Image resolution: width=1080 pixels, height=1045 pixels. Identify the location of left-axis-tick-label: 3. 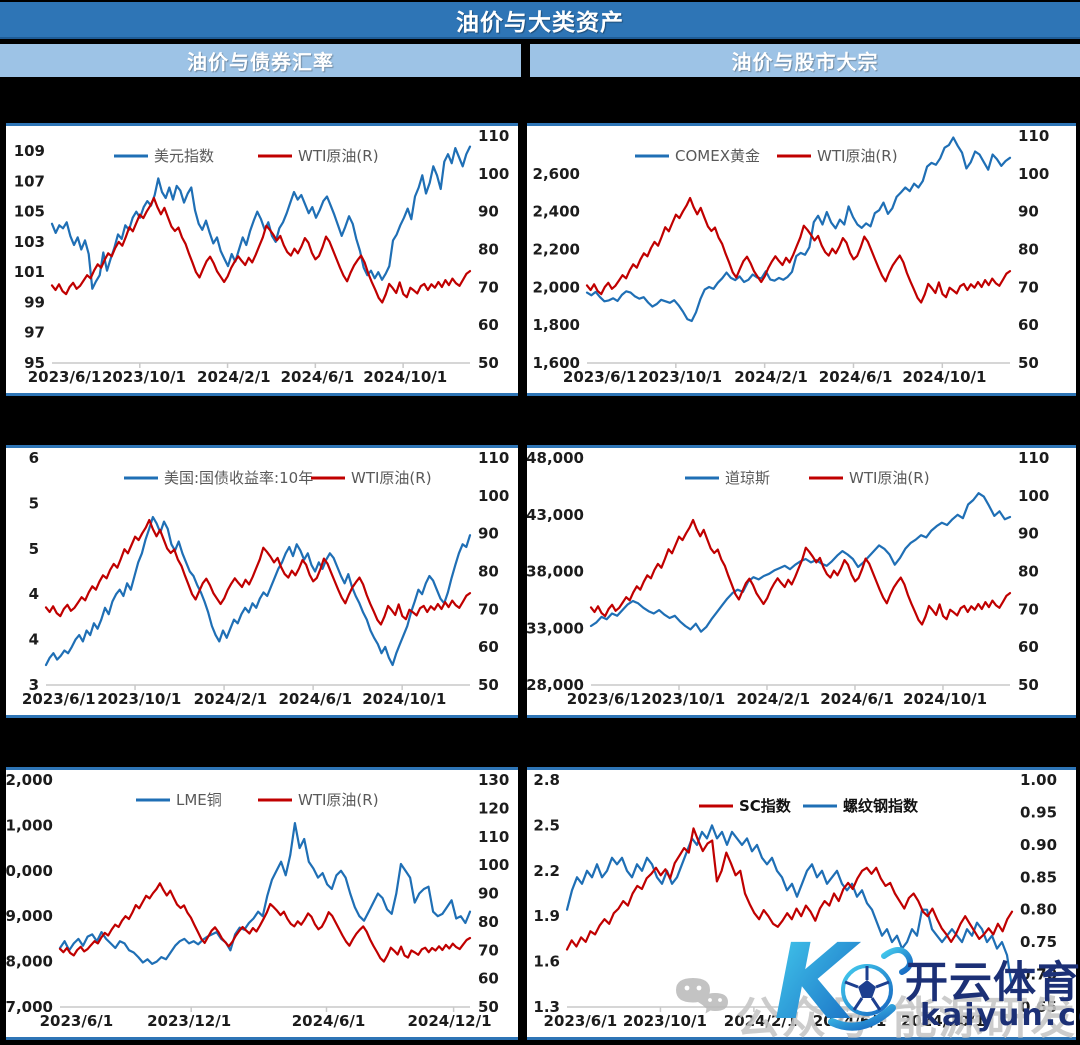
(34, 685).